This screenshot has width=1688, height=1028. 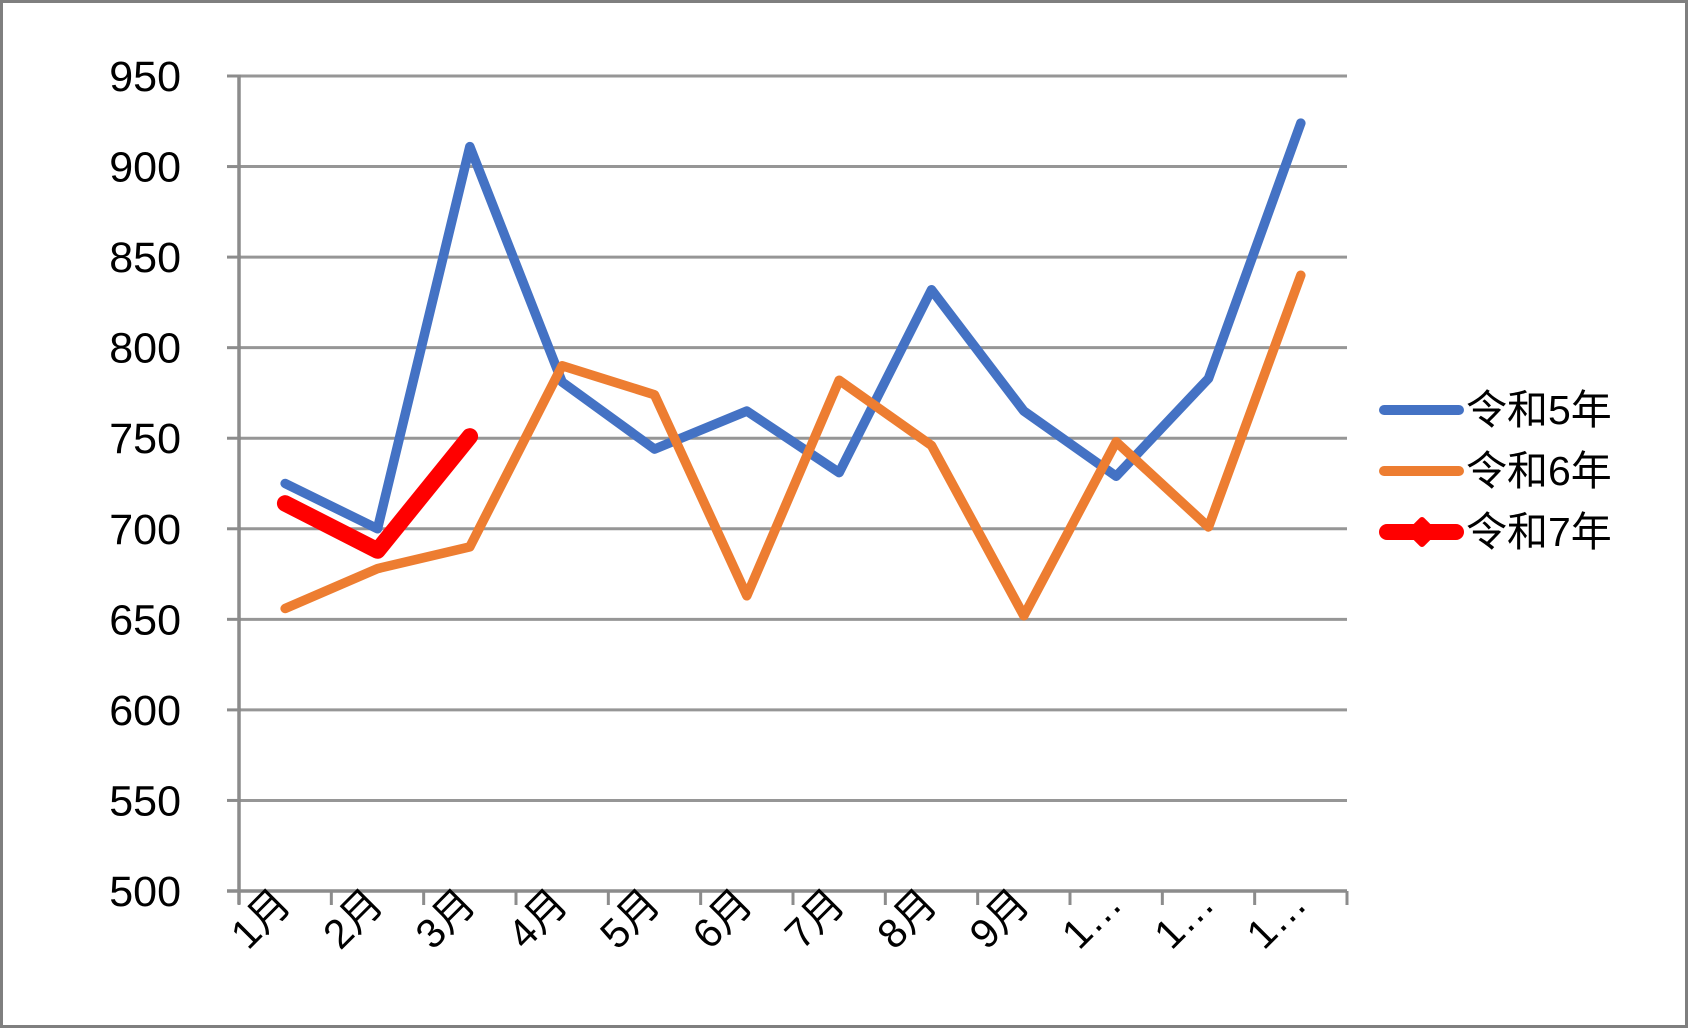 What do you see at coordinates (145, 620) in the screenshot?
I see `y-tick-label: 650` at bounding box center [145, 620].